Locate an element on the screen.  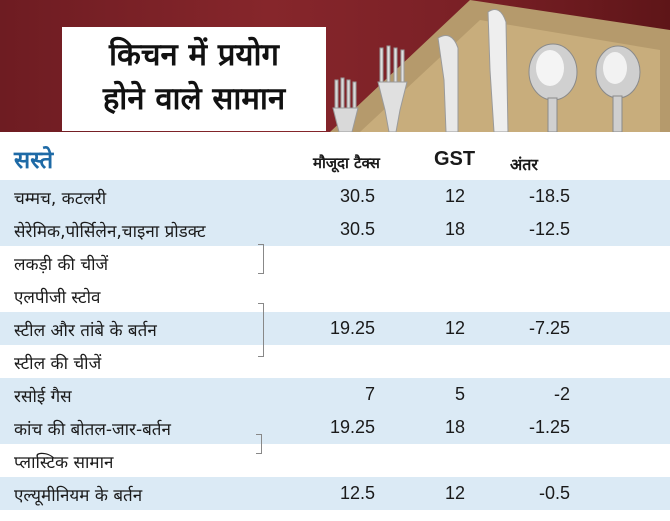
title-box: किचन में प्रयोग होने वाले सामान is located at coordinates (194, 79).